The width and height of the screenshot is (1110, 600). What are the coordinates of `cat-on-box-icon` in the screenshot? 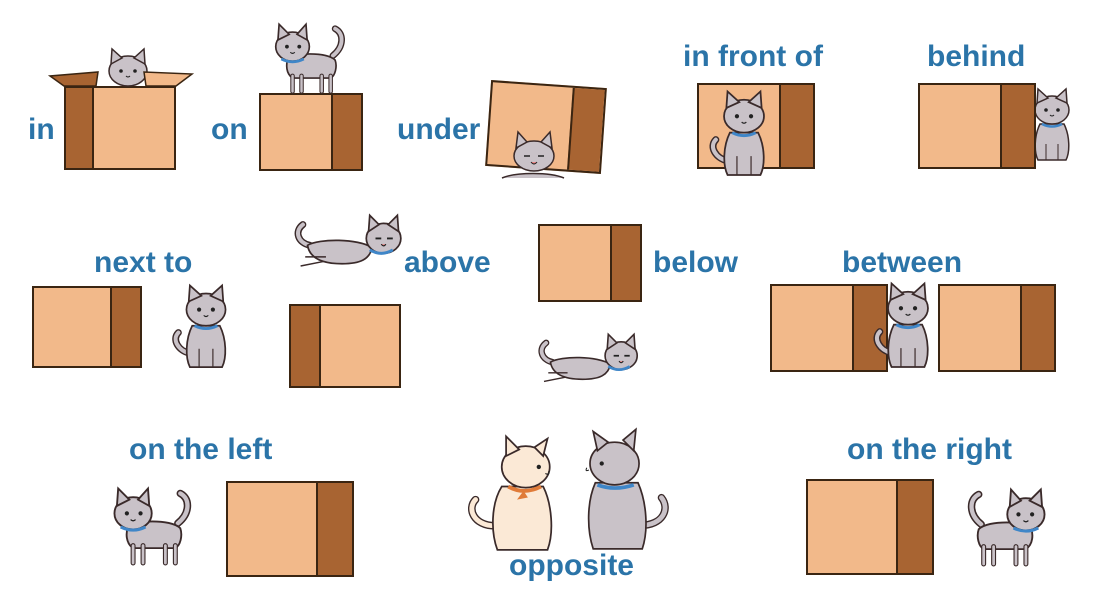 It's located at (306, 59).